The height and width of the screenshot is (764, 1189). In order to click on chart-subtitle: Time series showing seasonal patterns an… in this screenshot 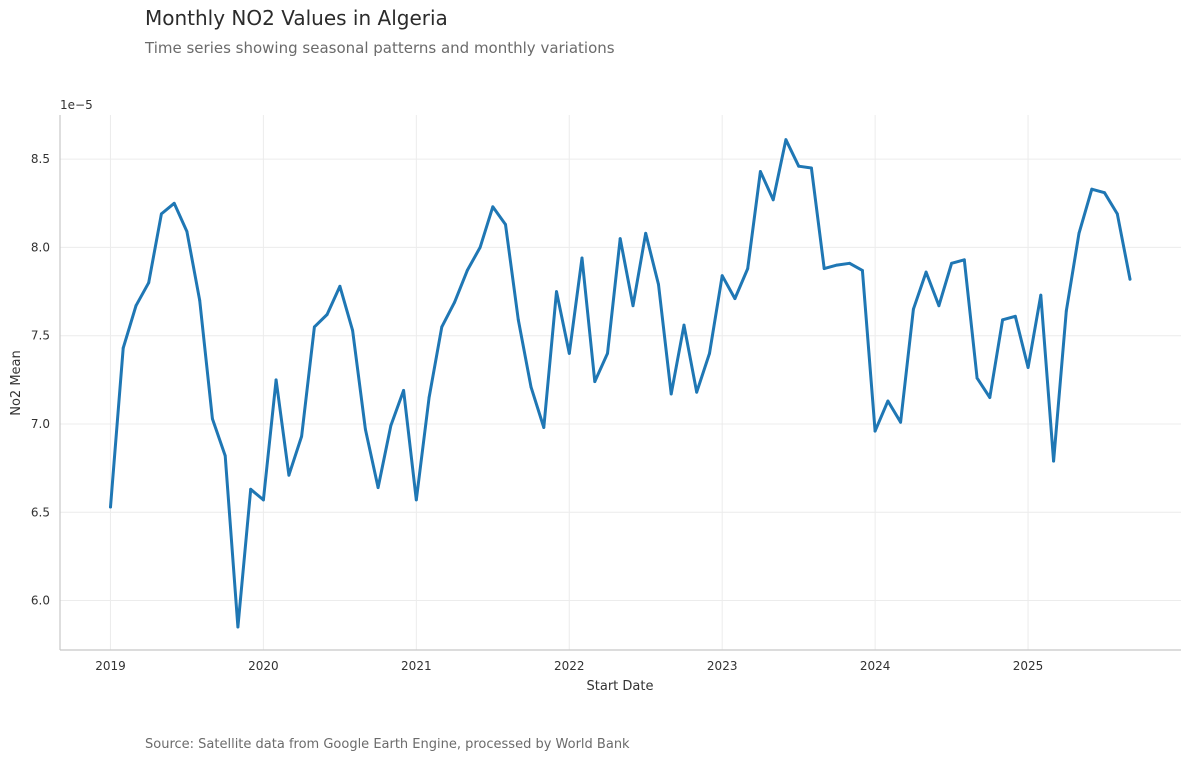, I will do `click(380, 48)`.